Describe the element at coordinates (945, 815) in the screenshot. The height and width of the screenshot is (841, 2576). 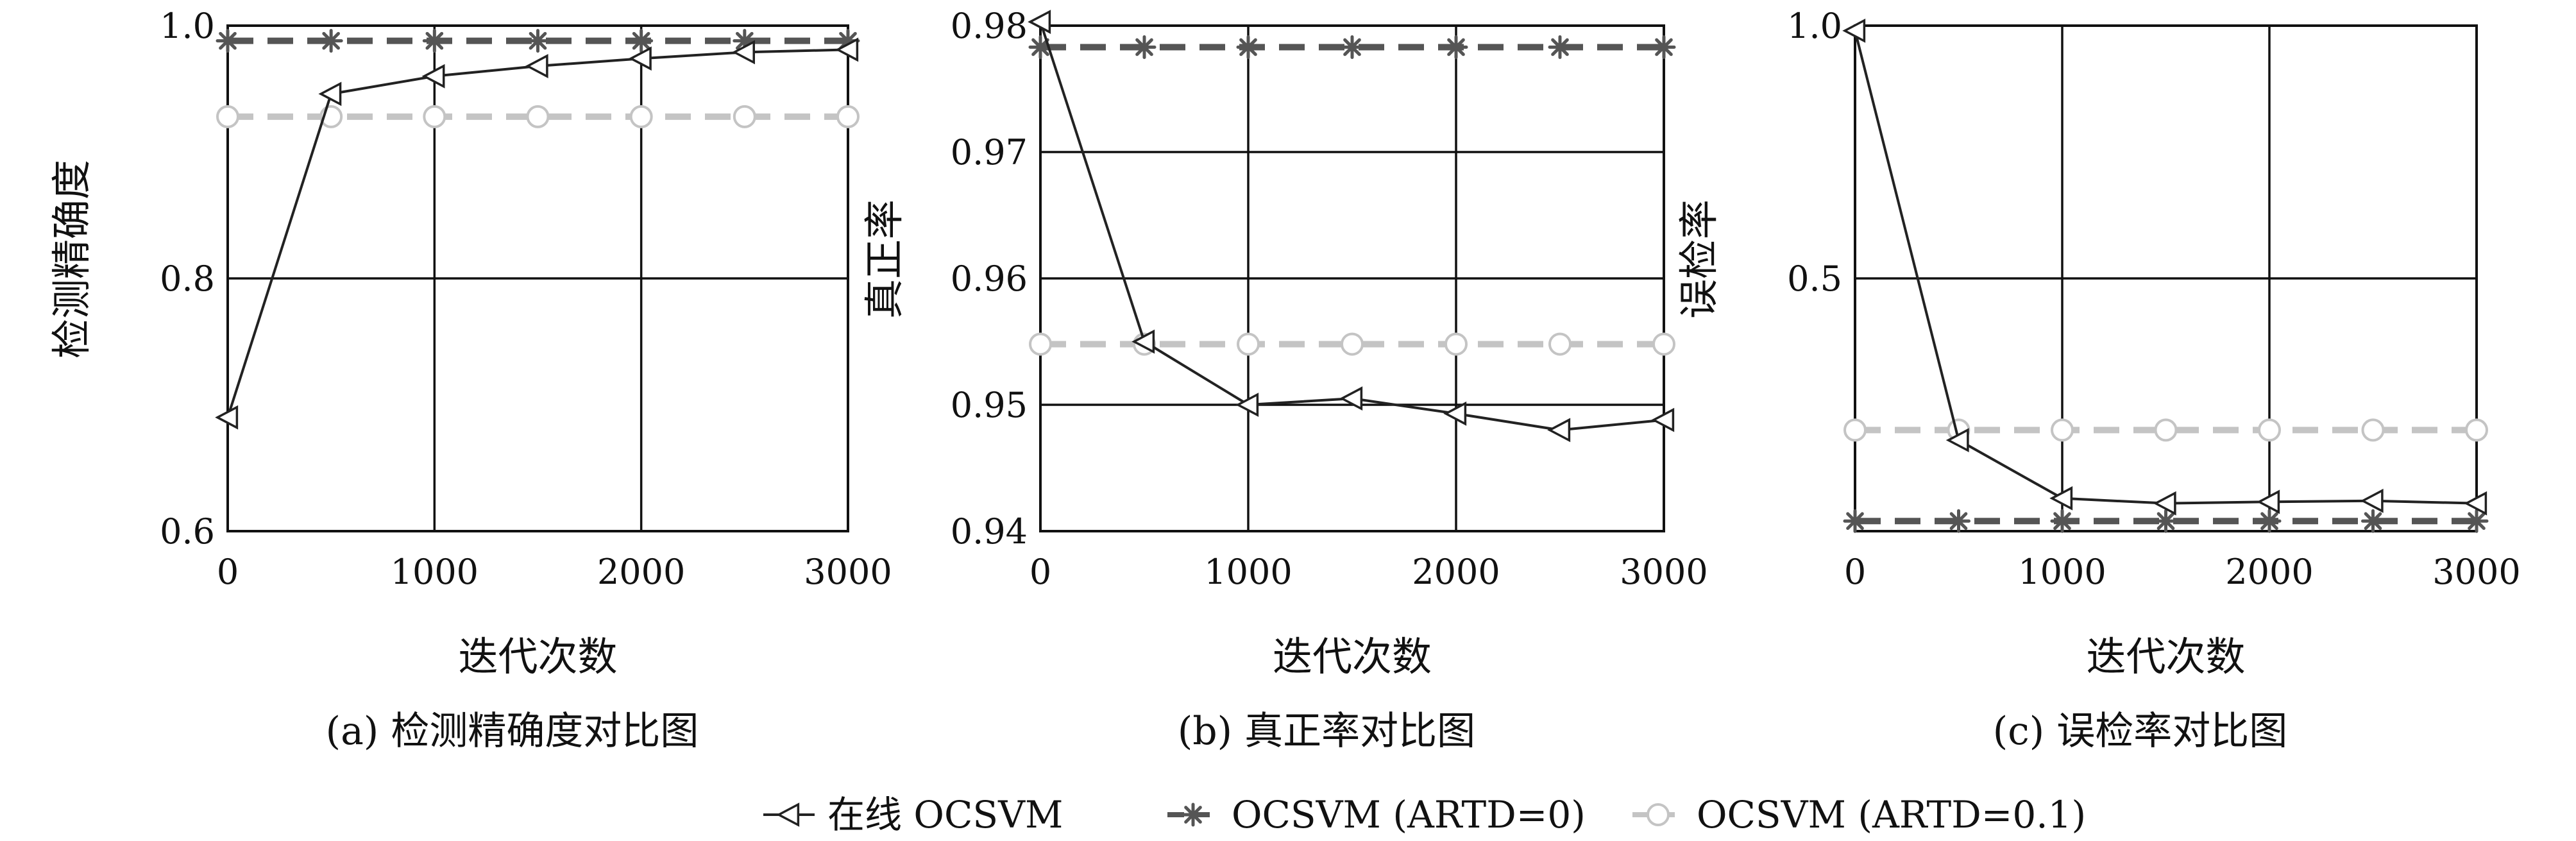
I see `legend-label: 在线 OCSVM` at that location.